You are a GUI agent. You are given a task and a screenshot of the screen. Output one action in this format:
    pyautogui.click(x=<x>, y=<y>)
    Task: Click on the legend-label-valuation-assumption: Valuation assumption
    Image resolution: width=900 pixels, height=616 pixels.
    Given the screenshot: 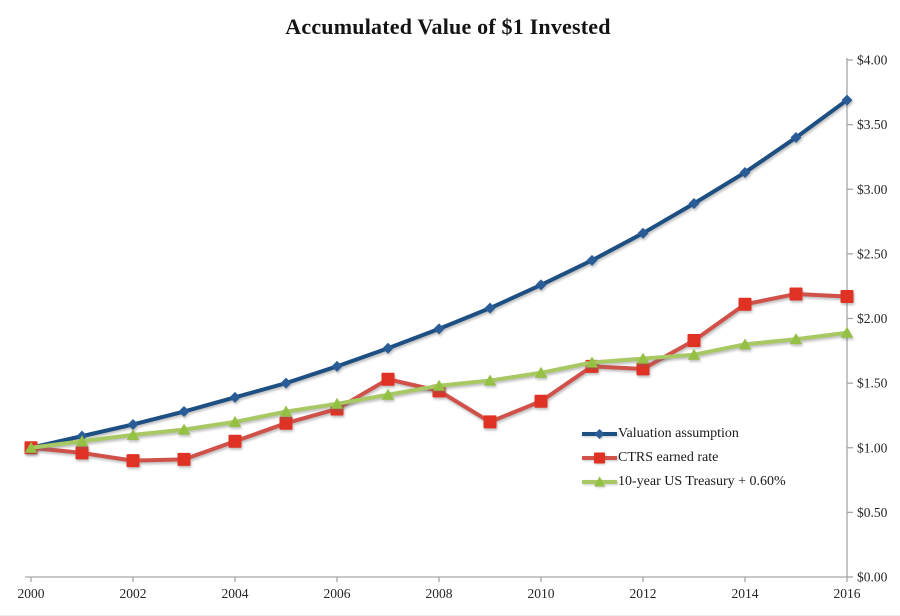 What is the action you would take?
    pyautogui.click(x=678, y=433)
    